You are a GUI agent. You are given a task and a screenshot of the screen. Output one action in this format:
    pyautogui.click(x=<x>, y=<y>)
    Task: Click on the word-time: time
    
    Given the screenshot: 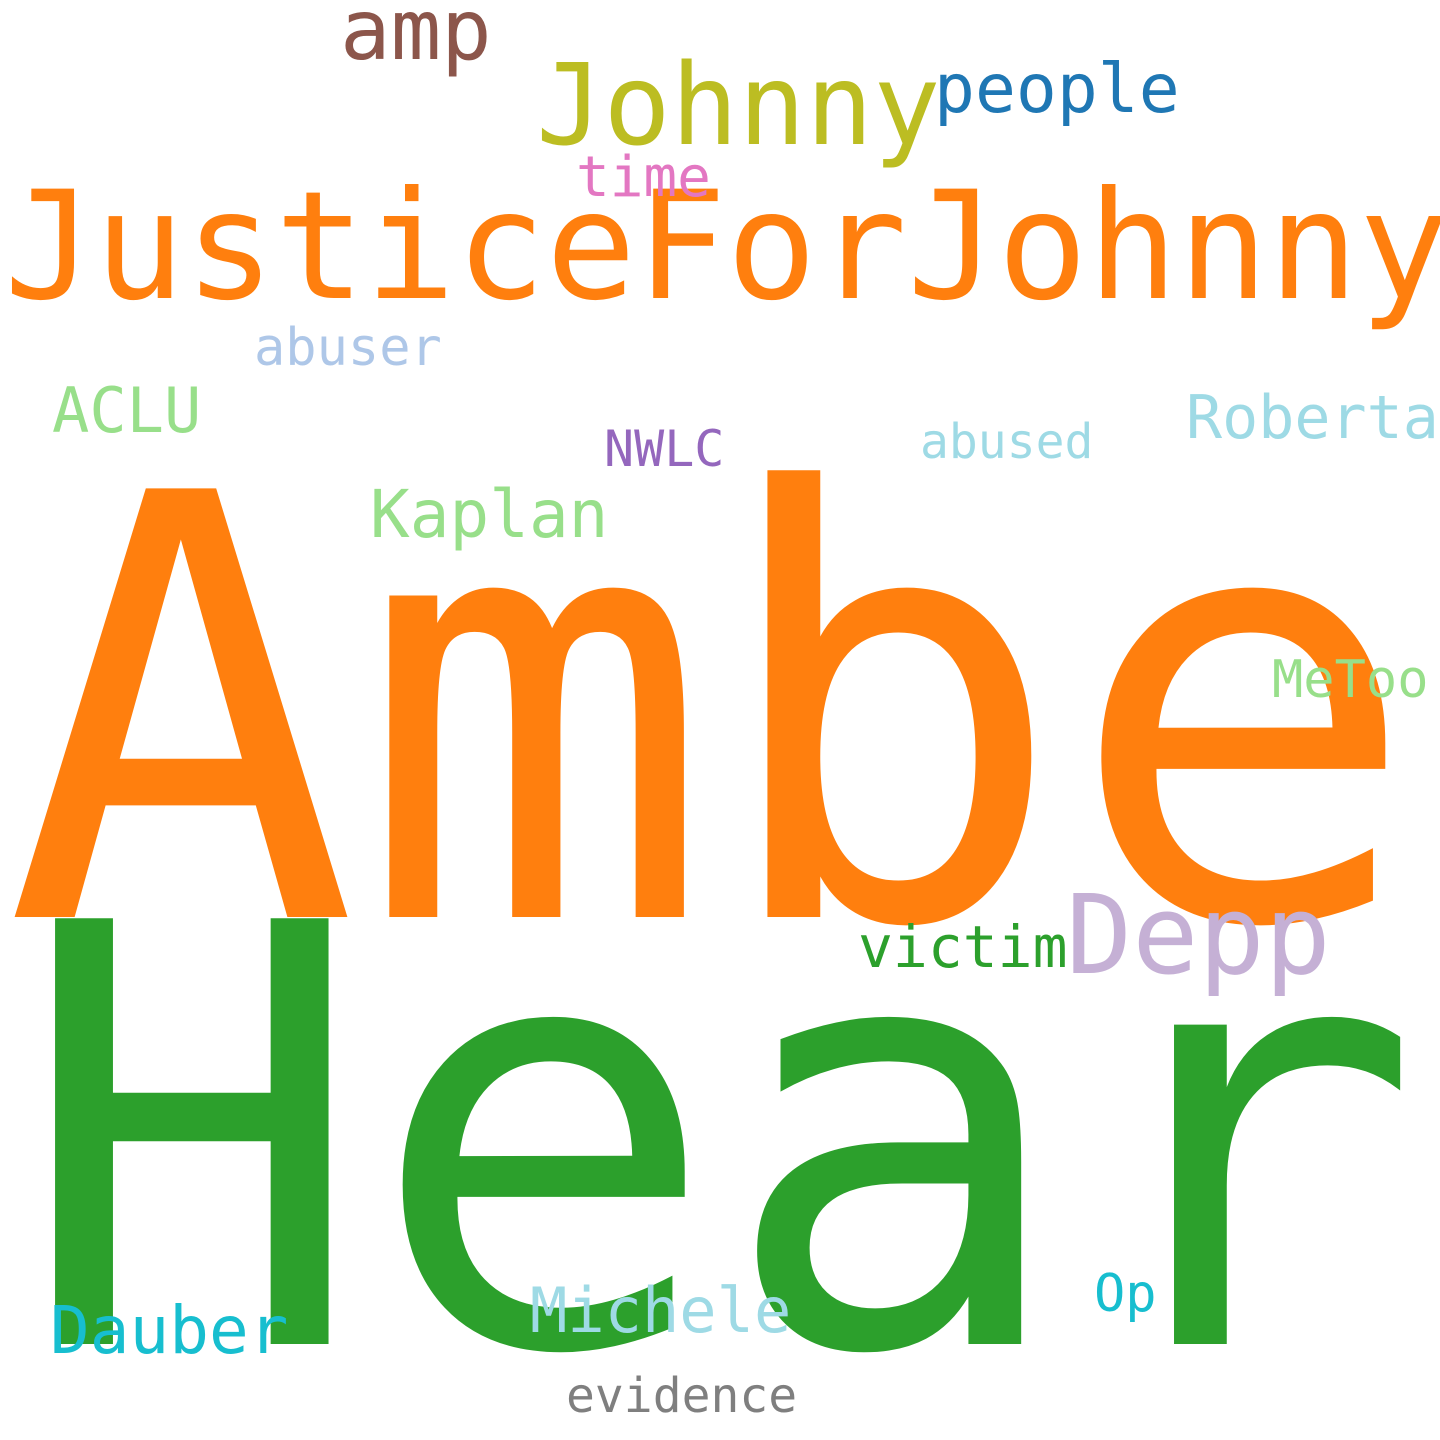 What is the action you would take?
    pyautogui.click(x=643, y=177)
    